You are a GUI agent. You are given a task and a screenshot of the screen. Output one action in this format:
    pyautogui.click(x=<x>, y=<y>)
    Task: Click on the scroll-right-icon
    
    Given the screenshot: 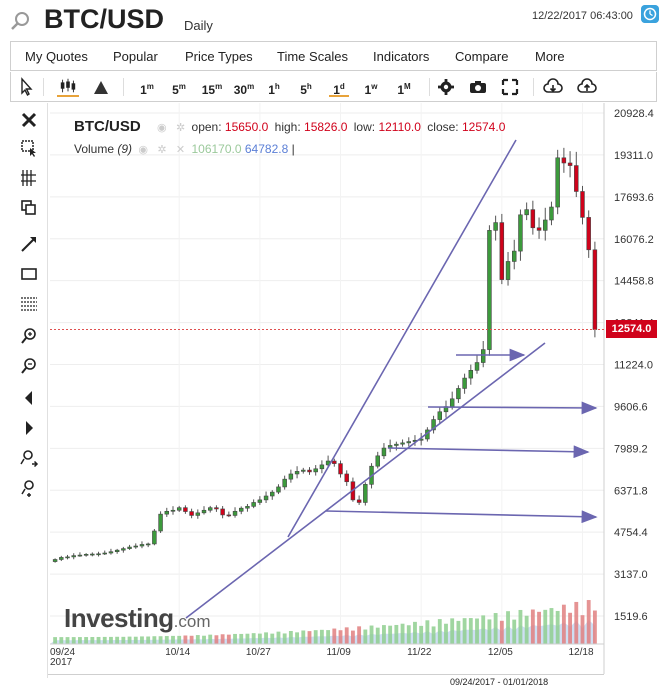 What is the action you would take?
    pyautogui.click(x=29, y=428)
    